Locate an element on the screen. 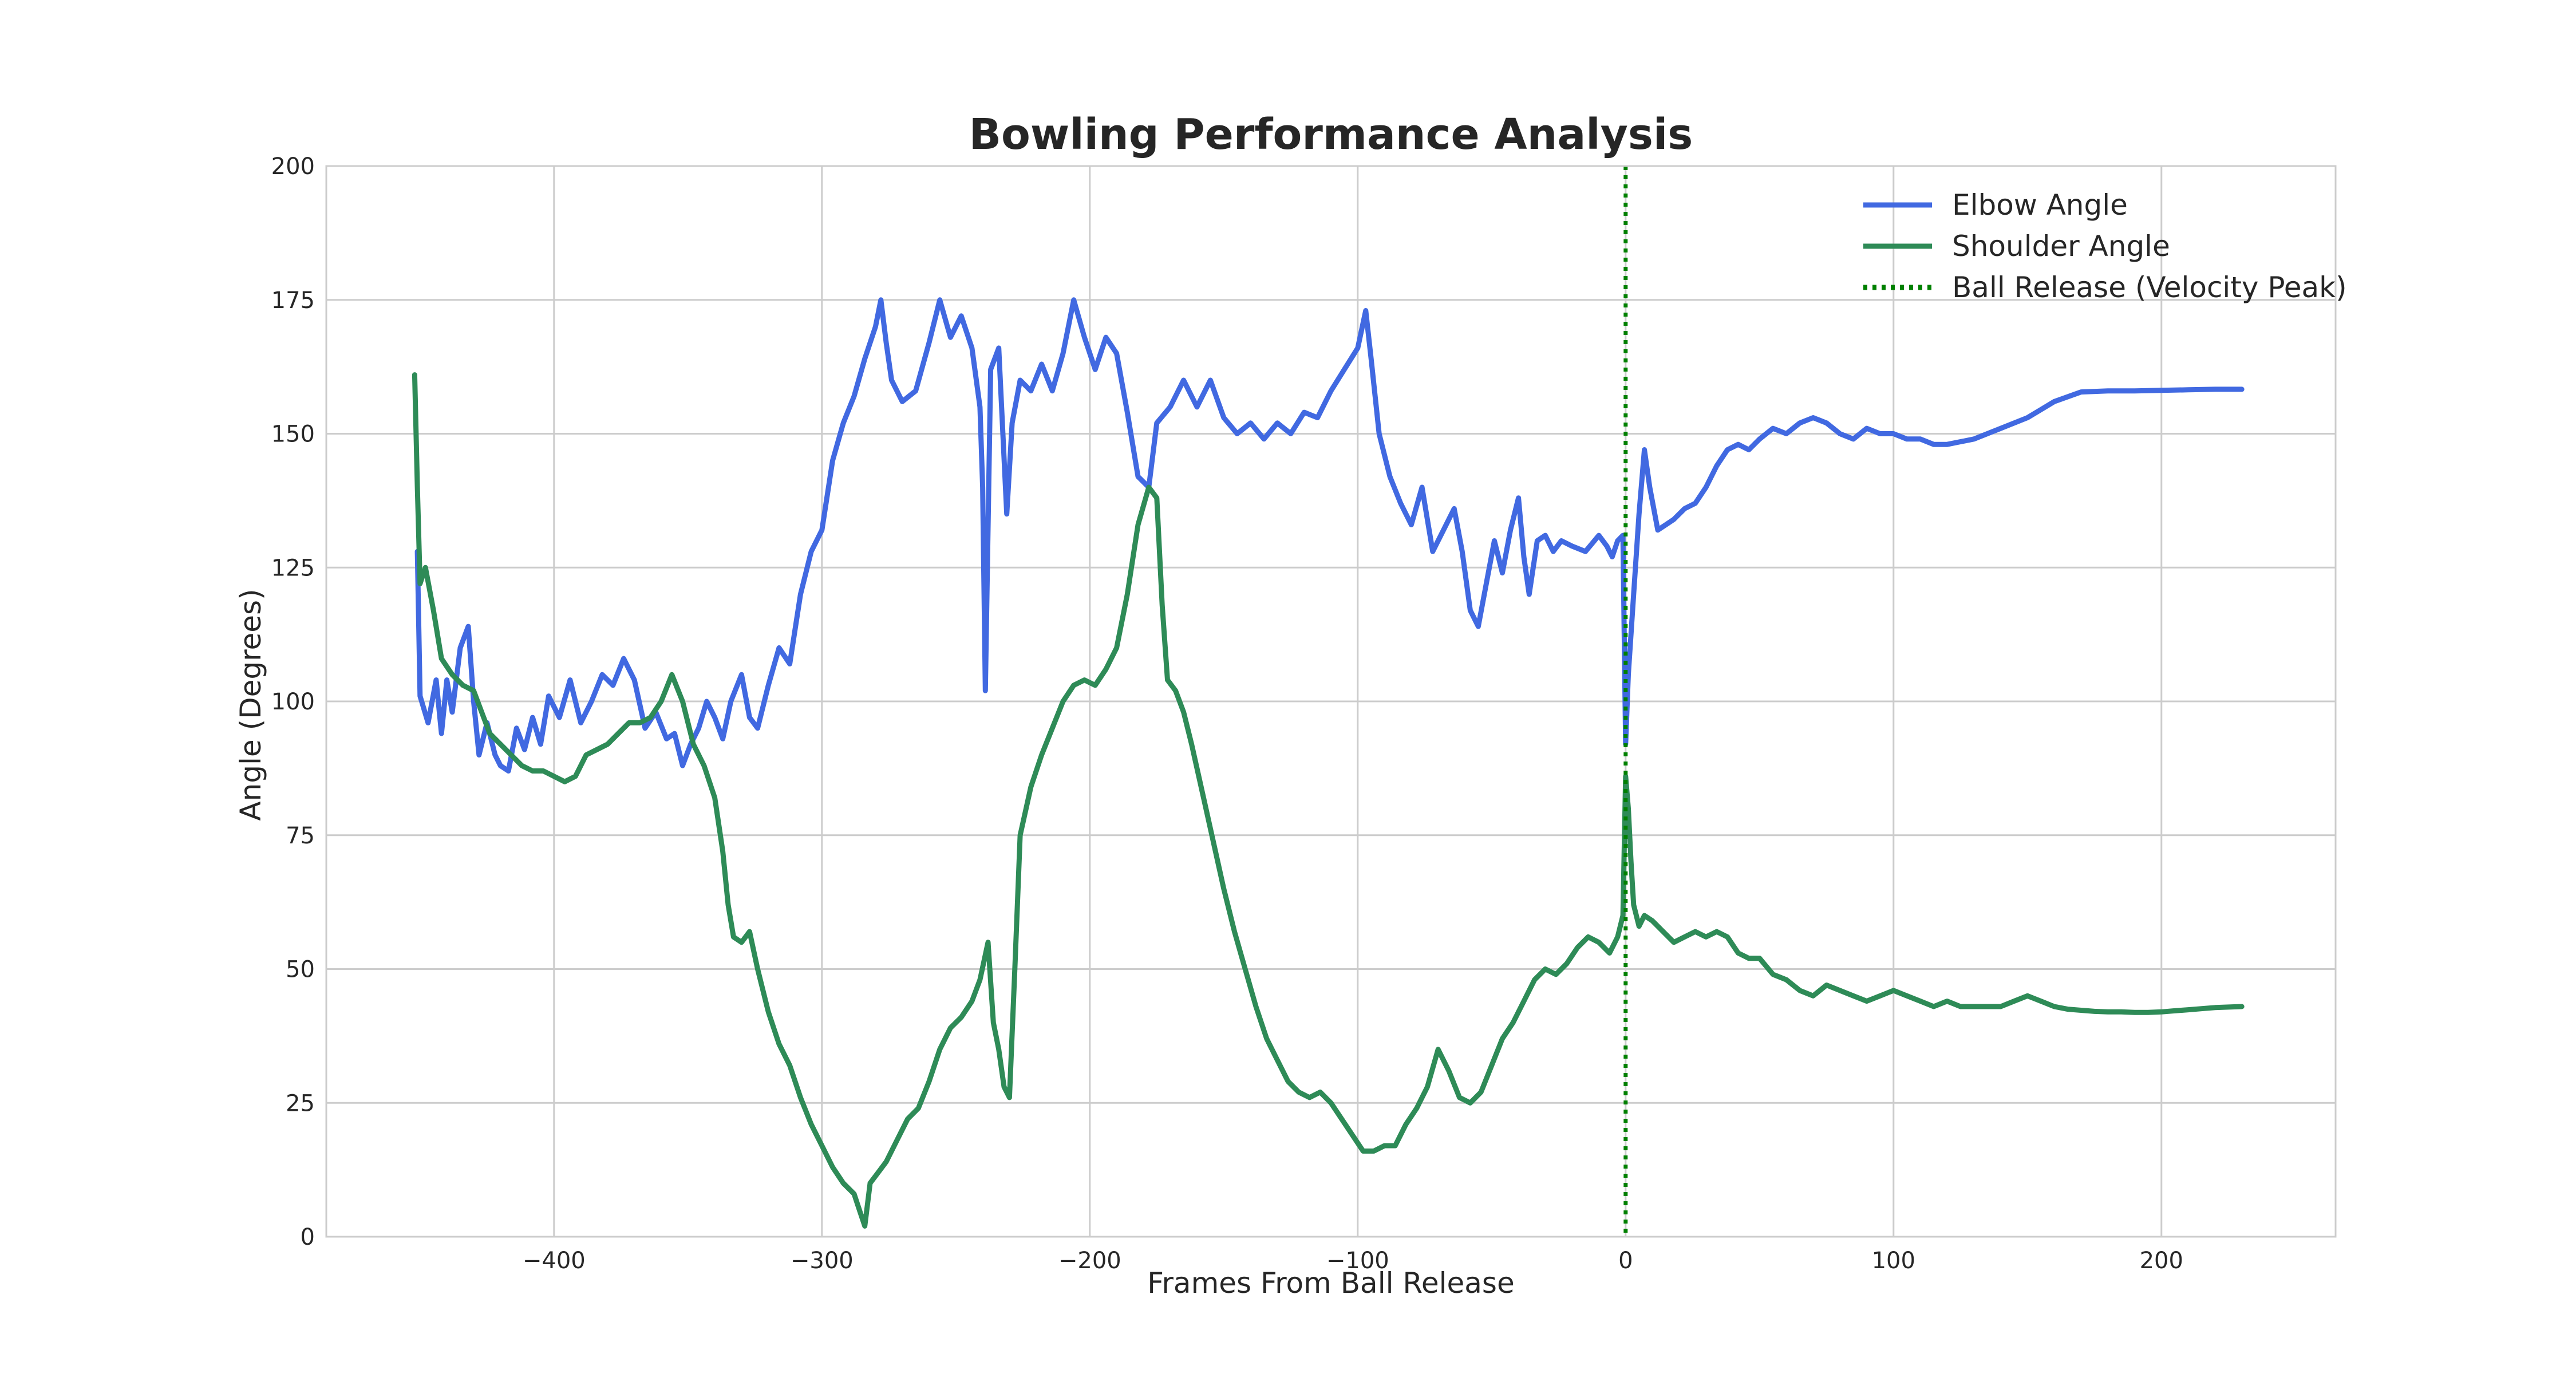  y-tick-label: 50 is located at coordinates (301, 970).